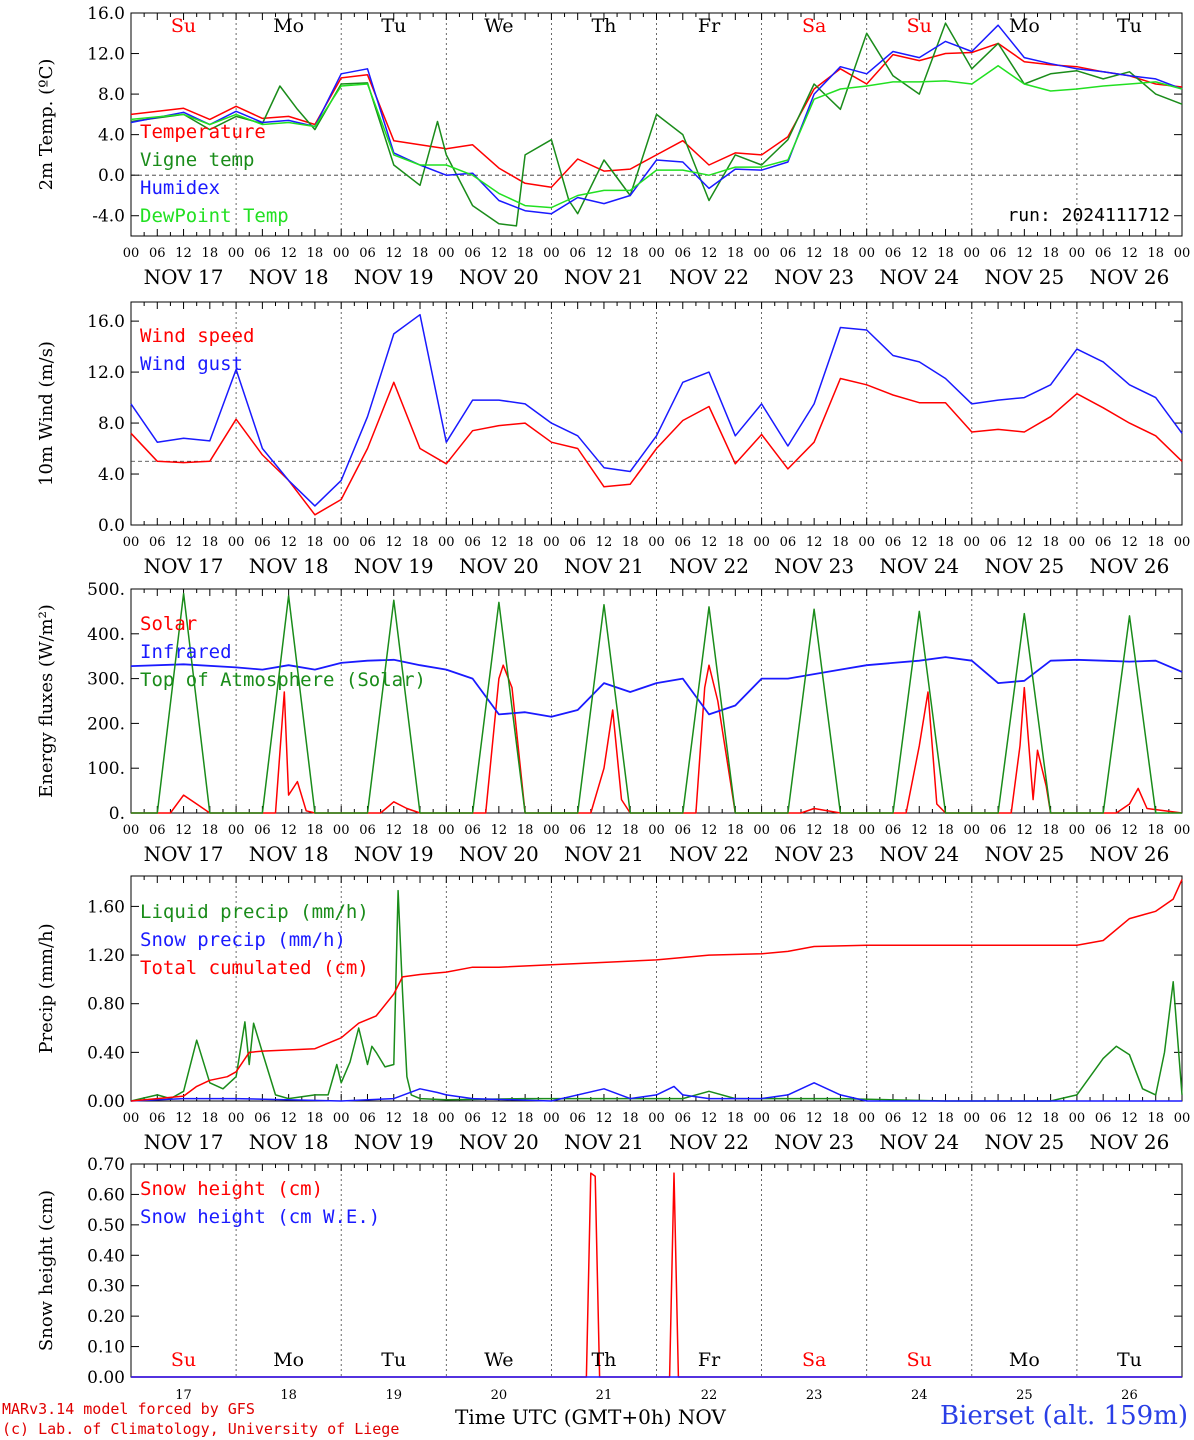  What do you see at coordinates (1130, 277) in the screenshot?
I see `date-label: NOV 26` at bounding box center [1130, 277].